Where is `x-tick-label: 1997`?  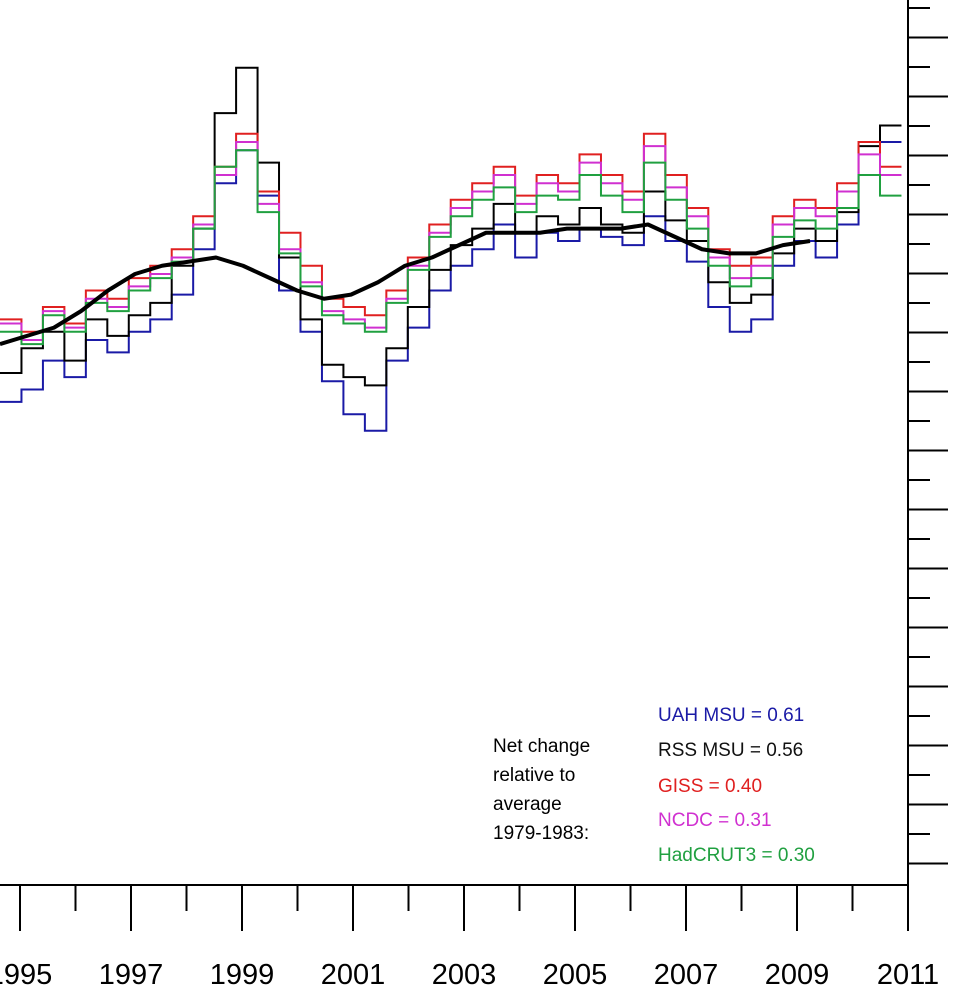 x-tick-label: 1997 is located at coordinates (131, 975).